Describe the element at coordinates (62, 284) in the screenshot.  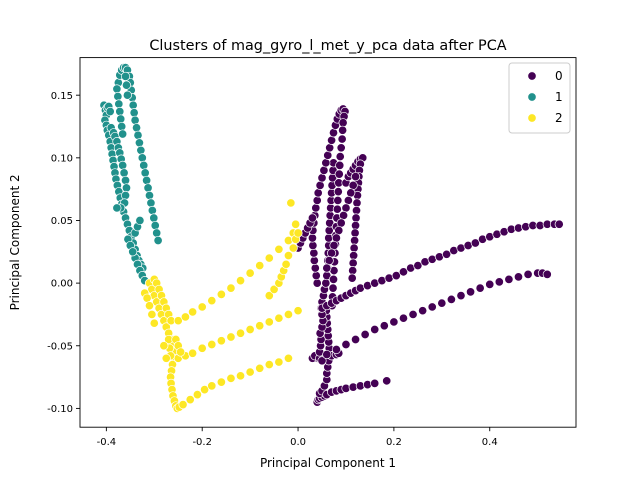
I see `y-tick-label: 0.00` at that location.